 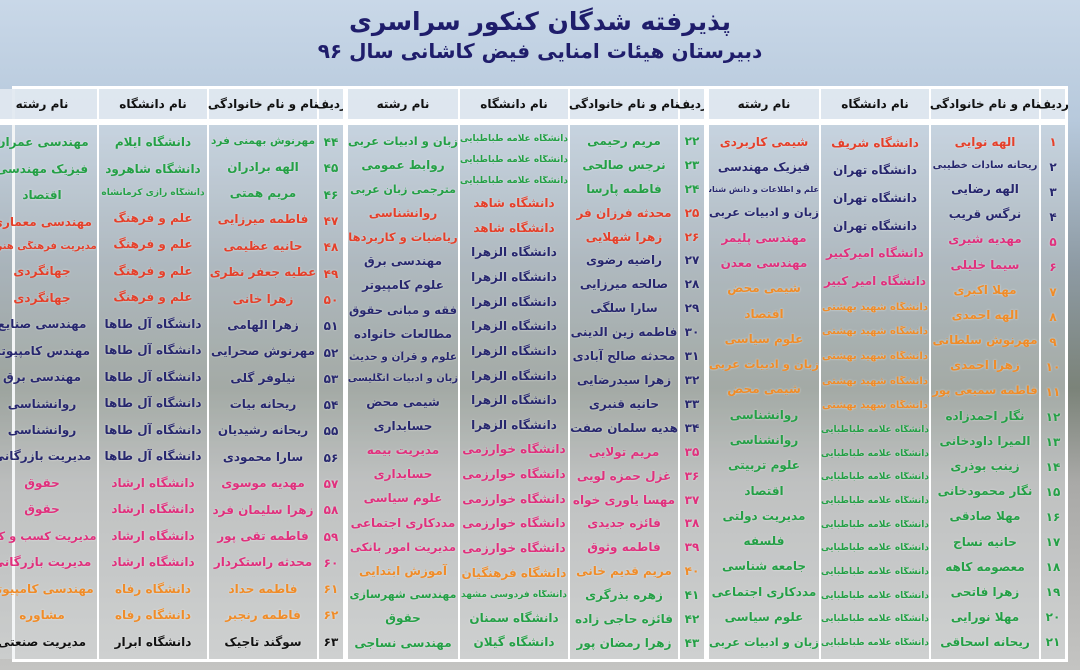 What do you see at coordinates (692, 547) in the screenshot?
I see `table-cell-num: ۳۹` at bounding box center [692, 547].